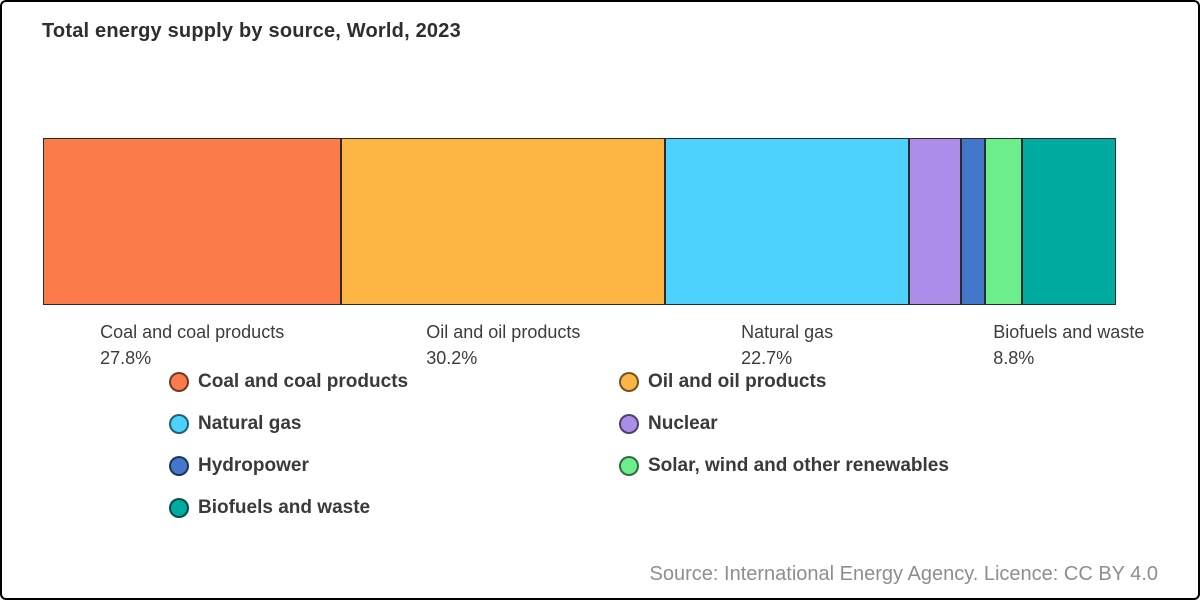  I want to click on legend-item-biofuels-and-waste: Biofuels and waste, so click(394, 508).